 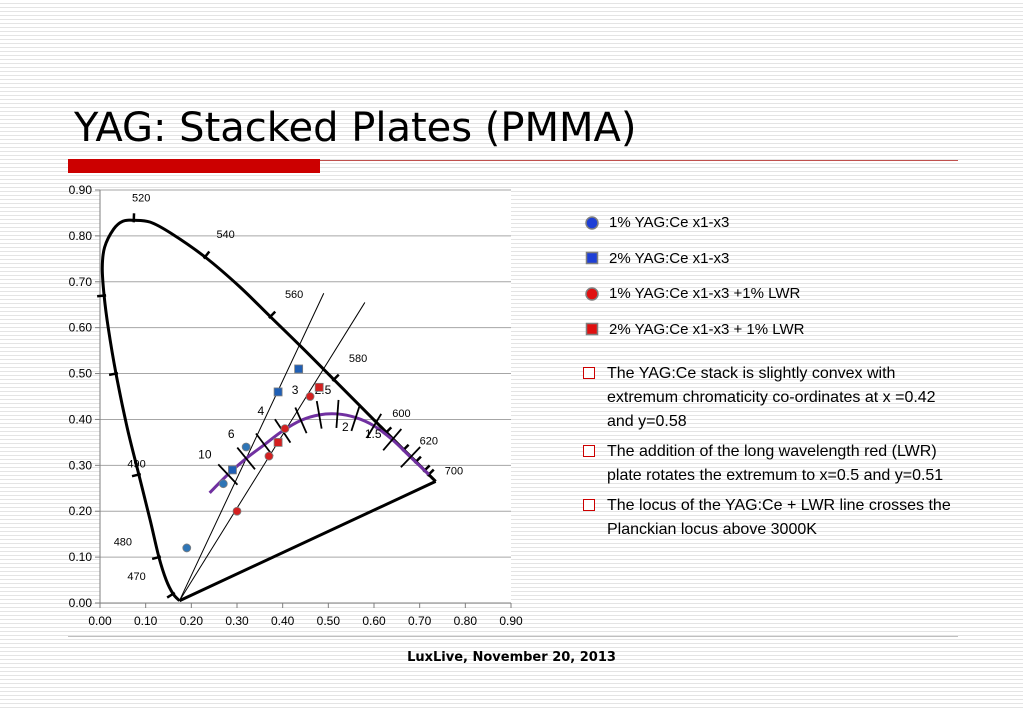 I want to click on legend-marker-square-red, so click(x=592, y=329).